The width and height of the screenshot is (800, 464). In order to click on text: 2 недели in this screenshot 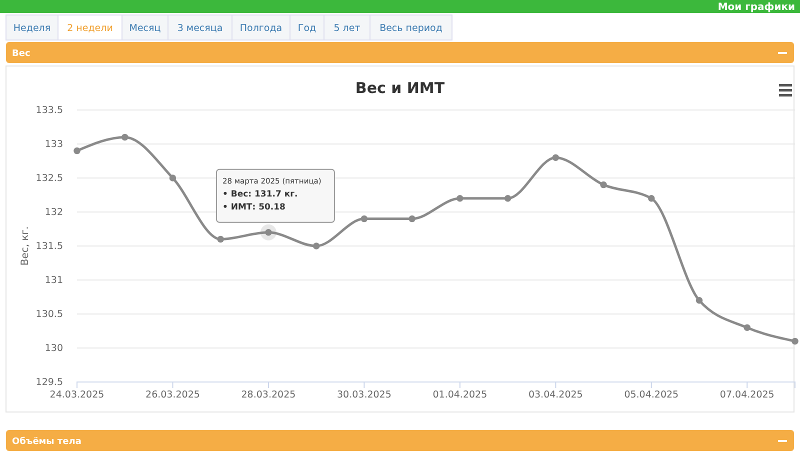, I will do `click(90, 28)`.